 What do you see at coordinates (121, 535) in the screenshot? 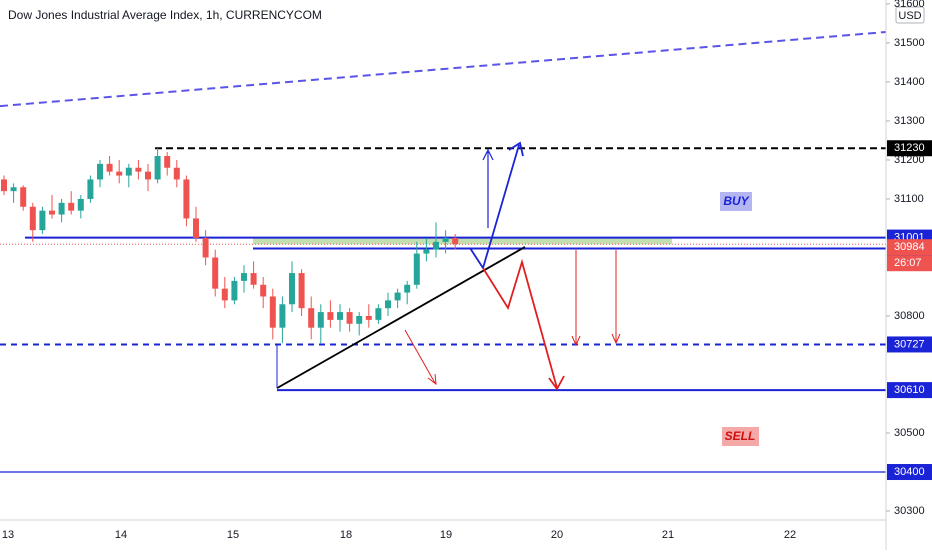
I see `x-tick-label: 14` at bounding box center [121, 535].